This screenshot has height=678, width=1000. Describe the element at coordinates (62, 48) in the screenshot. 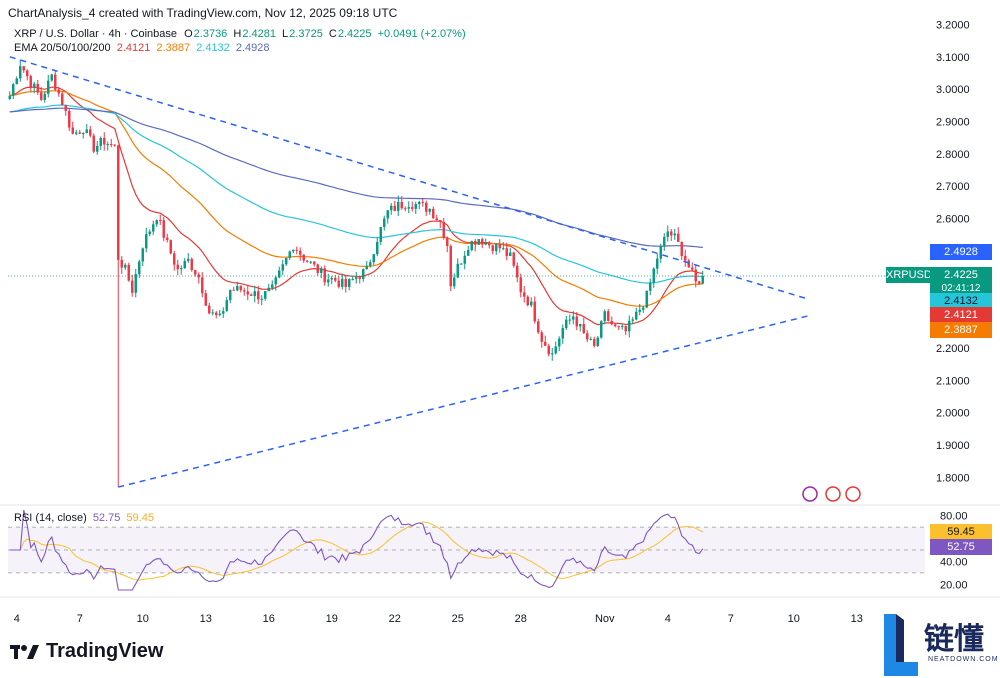

I see `ema-label: EMA 20/50/100/200` at that location.